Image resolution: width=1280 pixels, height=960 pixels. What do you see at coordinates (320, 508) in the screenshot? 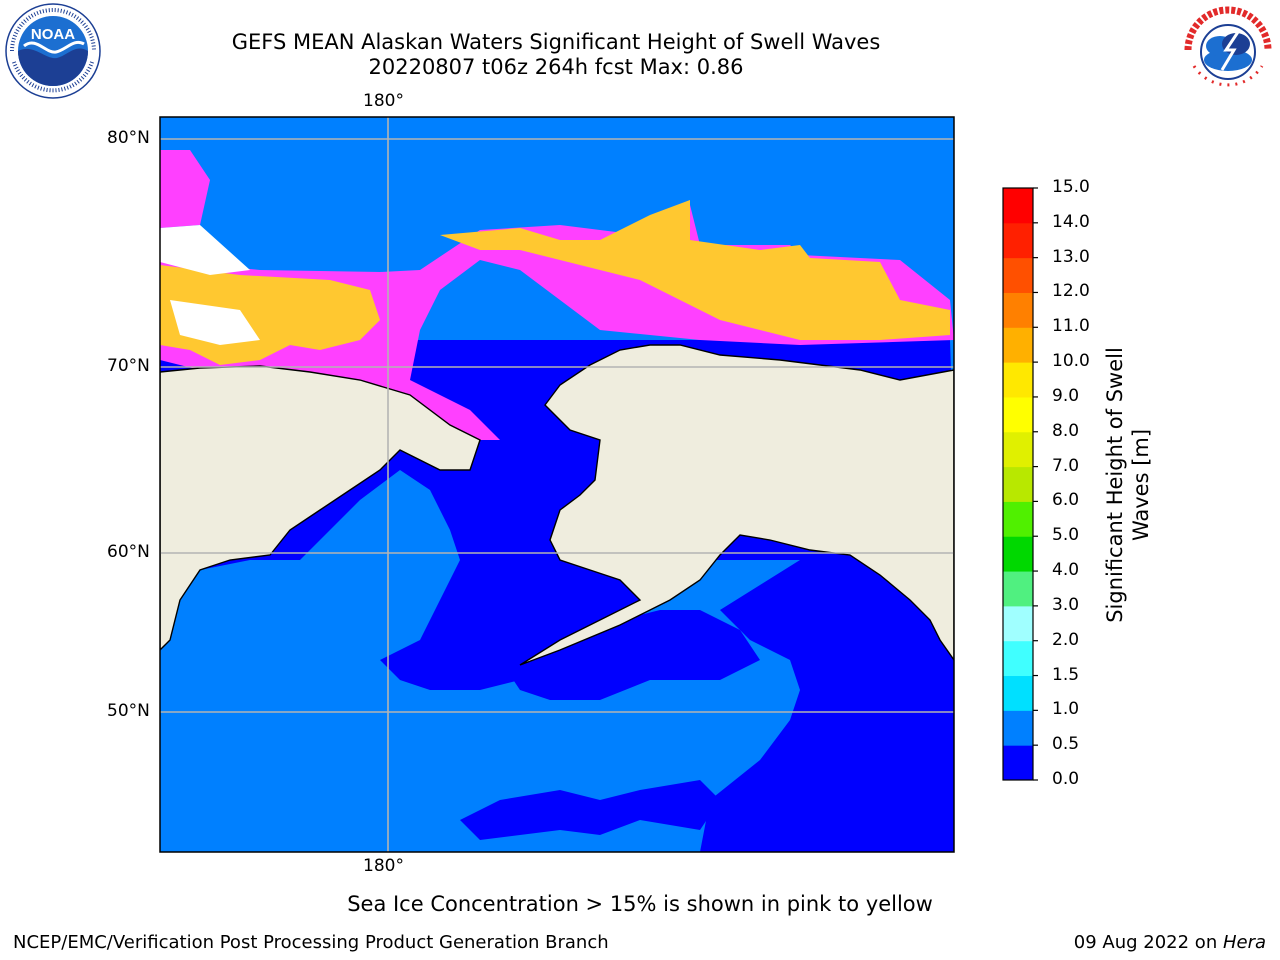
I see `land-siberia` at bounding box center [320, 508].